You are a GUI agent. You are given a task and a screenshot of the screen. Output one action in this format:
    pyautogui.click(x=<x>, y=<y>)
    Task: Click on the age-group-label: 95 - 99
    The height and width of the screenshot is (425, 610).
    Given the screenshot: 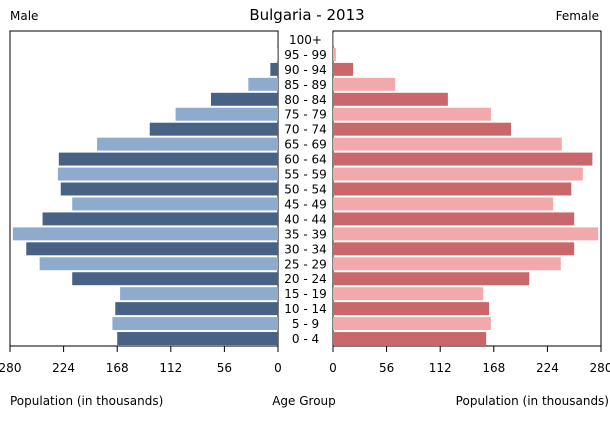 What is the action you would take?
    pyautogui.click(x=305, y=55)
    